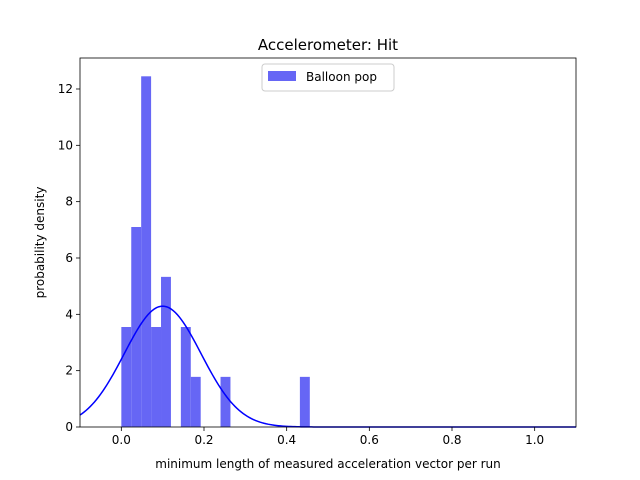  Describe the element at coordinates (451, 440) in the screenshot. I see `x-tick-label: 0.8` at that location.